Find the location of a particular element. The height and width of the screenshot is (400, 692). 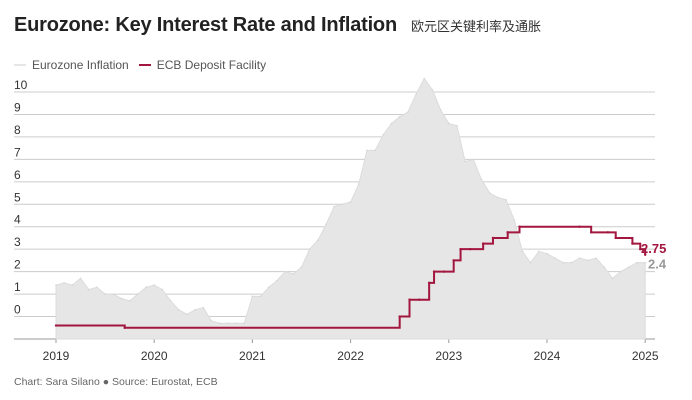

legend-label-deposit: ECB Deposit Facility is located at coordinates (211, 65).